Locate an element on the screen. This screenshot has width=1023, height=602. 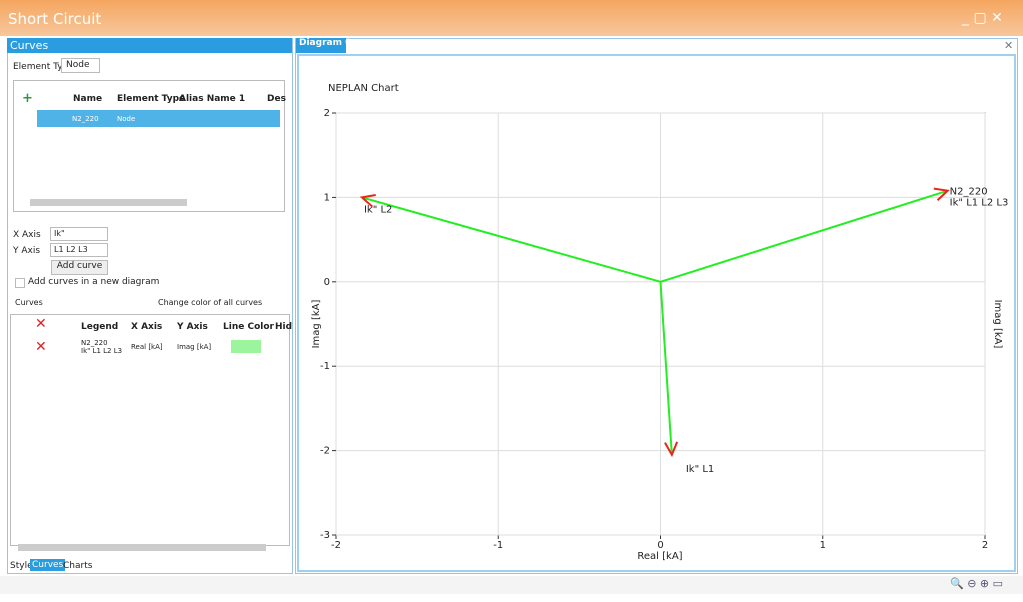
phasor-label: Ik" L1 is located at coordinates (700, 469).